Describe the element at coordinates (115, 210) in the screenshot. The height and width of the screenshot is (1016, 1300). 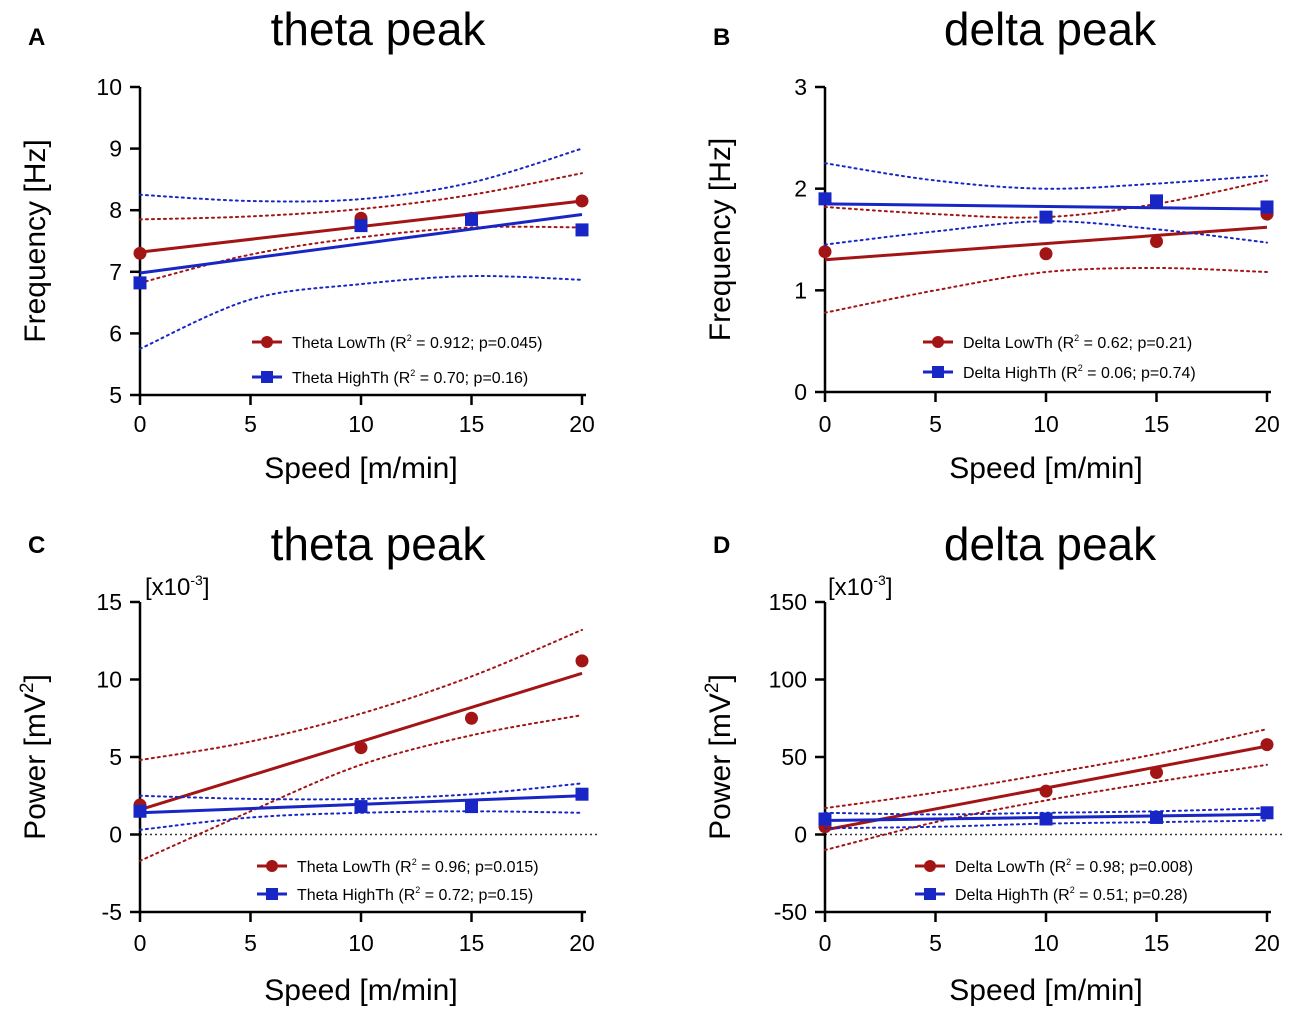
I see `y-tick-label: 8` at that location.